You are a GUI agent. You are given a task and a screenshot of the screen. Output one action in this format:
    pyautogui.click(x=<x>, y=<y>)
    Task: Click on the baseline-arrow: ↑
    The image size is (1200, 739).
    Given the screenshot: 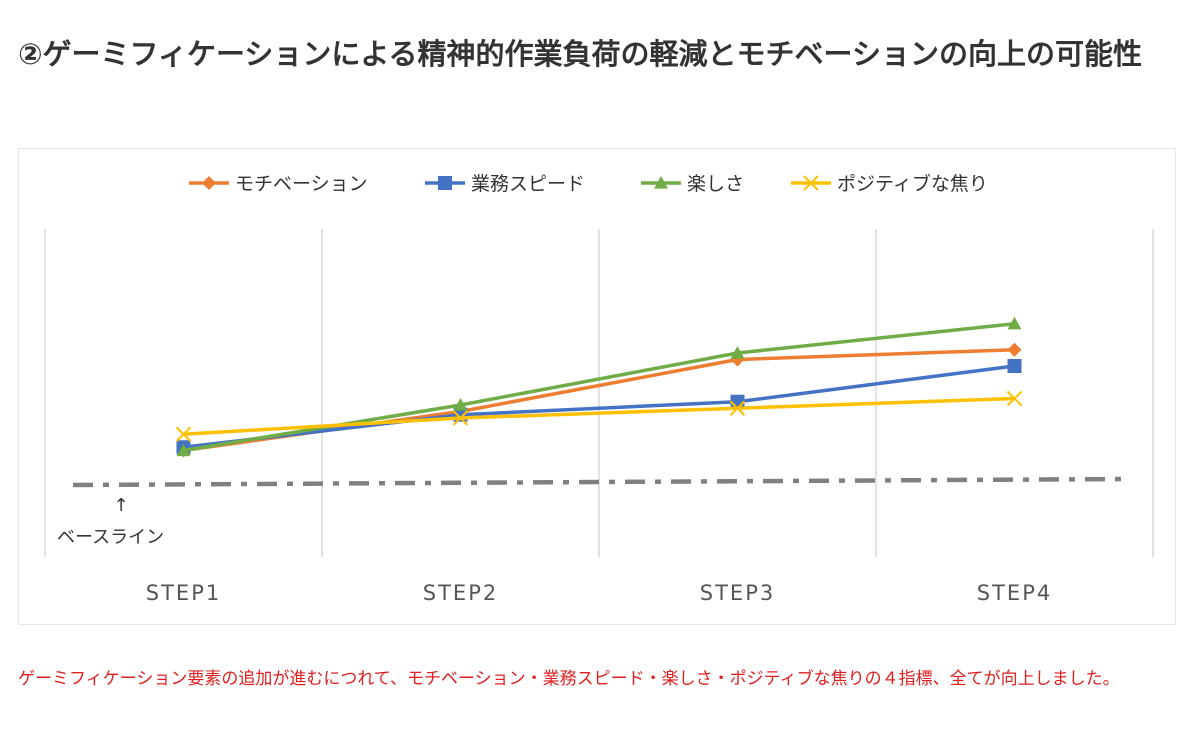 What is the action you would take?
    pyautogui.click(x=120, y=505)
    